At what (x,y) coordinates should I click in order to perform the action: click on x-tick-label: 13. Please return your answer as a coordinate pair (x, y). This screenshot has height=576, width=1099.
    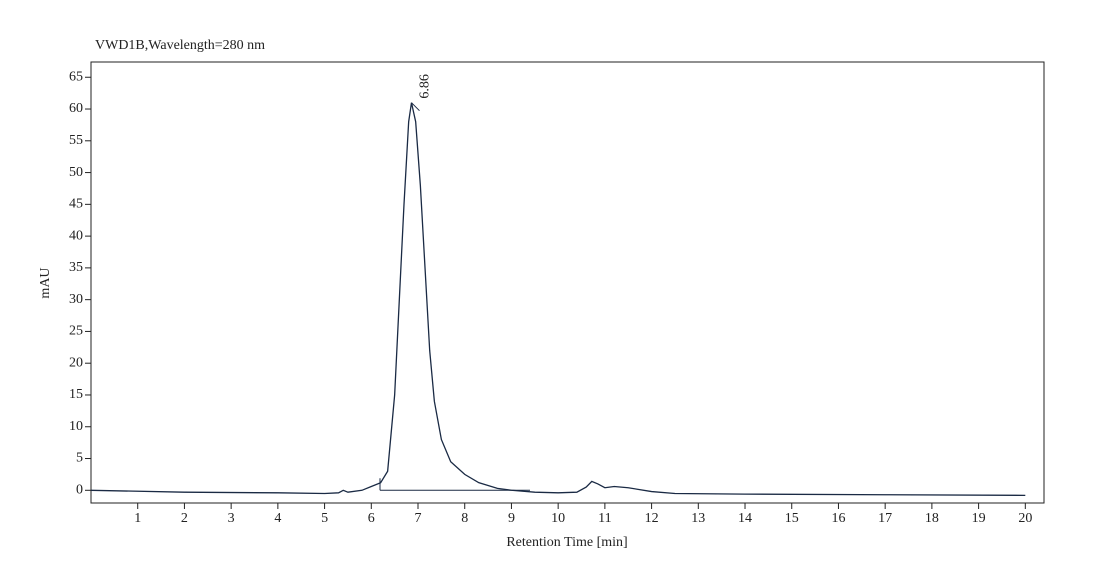
    Looking at the image, I should click on (698, 518).